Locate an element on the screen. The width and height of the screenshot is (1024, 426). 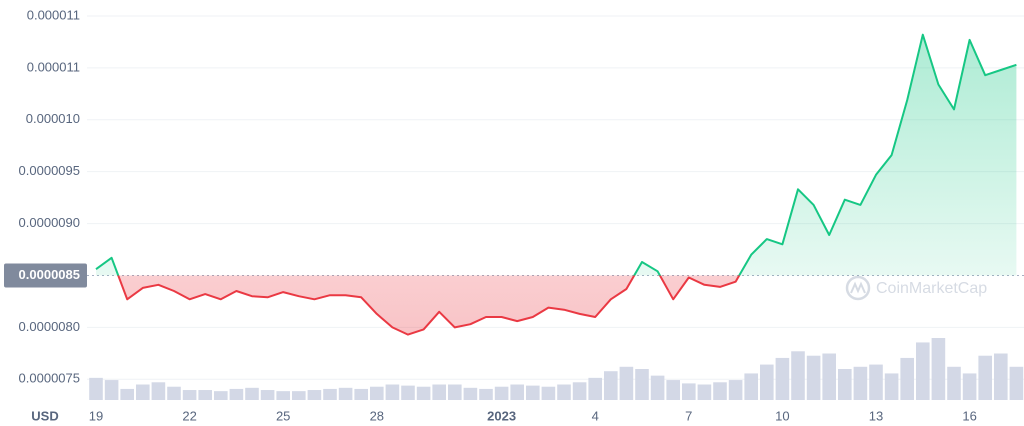
x-tick-label: 22 is located at coordinates (189, 415).